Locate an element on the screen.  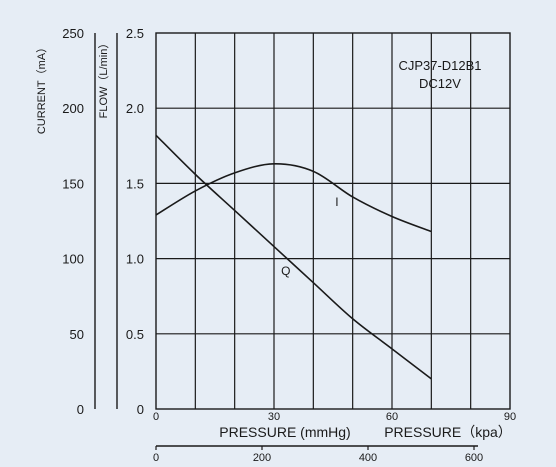
x-axis-label-kpa: PRESSURE（kpa） is located at coordinates (448, 432).